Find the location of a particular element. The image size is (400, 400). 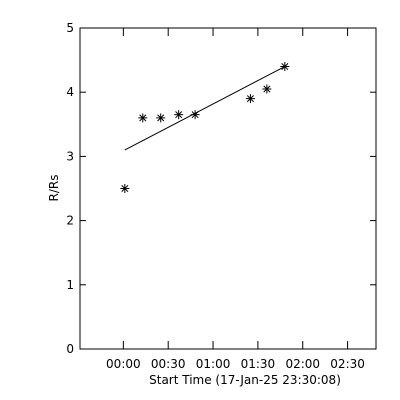

x-axis-label: Start Time (17-Jan-25 23:30:08) is located at coordinates (245, 380).